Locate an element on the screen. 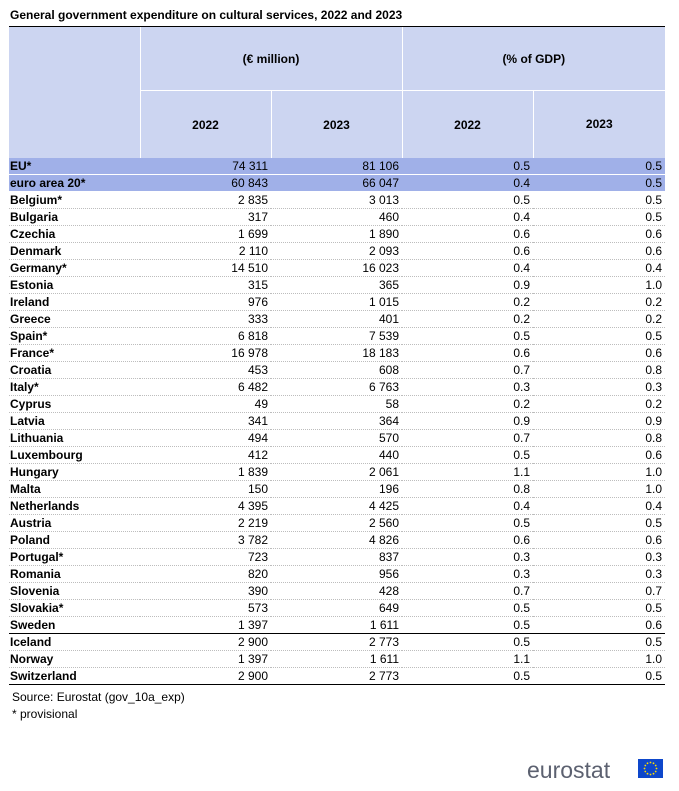 This screenshot has width=679, height=791. value-gdp-2023: 0.6 is located at coordinates (599, 625).